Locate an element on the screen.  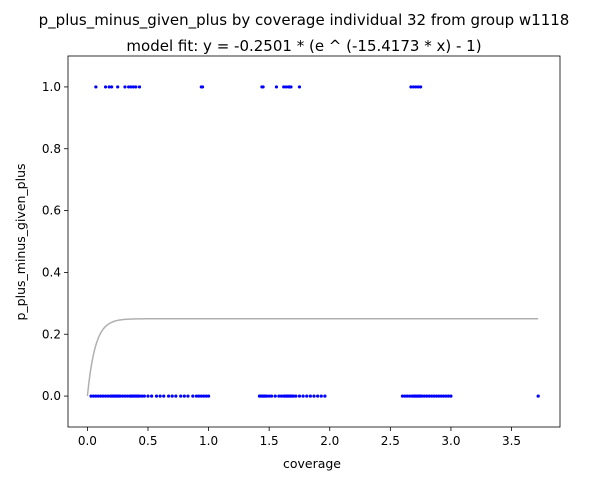
x-axis-label: coverage is located at coordinates (312, 463).